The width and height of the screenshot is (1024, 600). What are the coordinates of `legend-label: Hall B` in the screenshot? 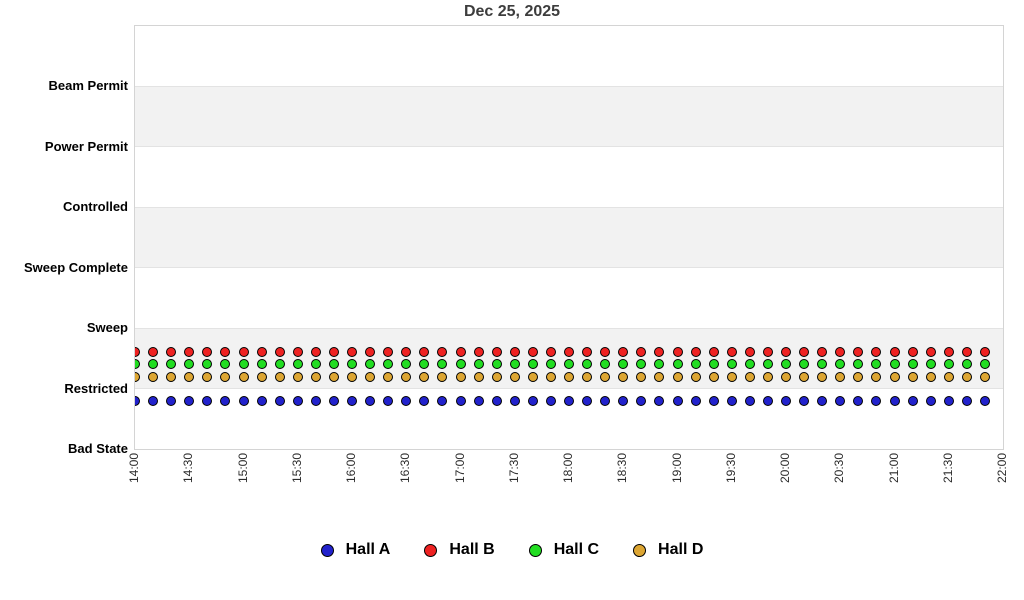 It's located at (472, 549).